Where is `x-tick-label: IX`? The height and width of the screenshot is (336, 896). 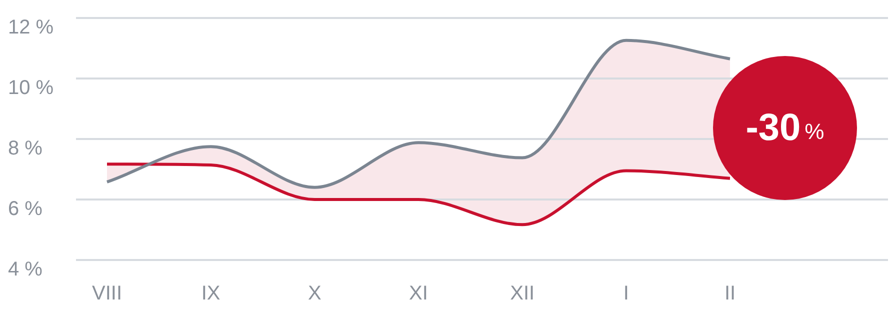 x-tick-label: IX is located at coordinates (210, 293).